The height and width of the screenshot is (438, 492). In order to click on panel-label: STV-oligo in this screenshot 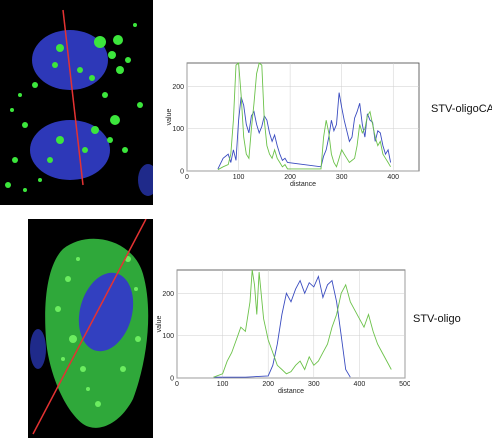, I will do `click(437, 319)`.